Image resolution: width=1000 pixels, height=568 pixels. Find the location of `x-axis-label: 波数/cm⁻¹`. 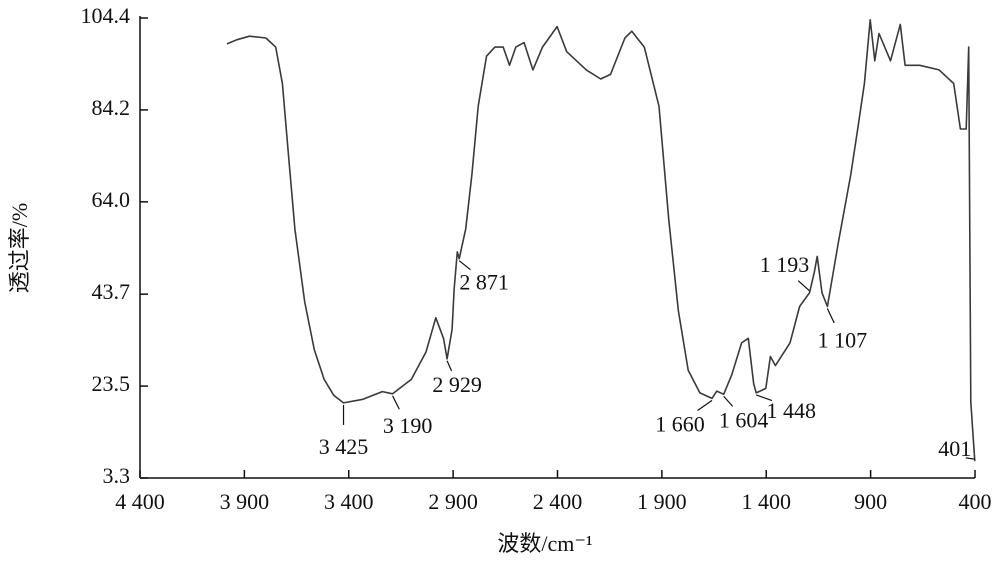

x-axis-label: 波数/cm⁻¹ is located at coordinates (544, 543).